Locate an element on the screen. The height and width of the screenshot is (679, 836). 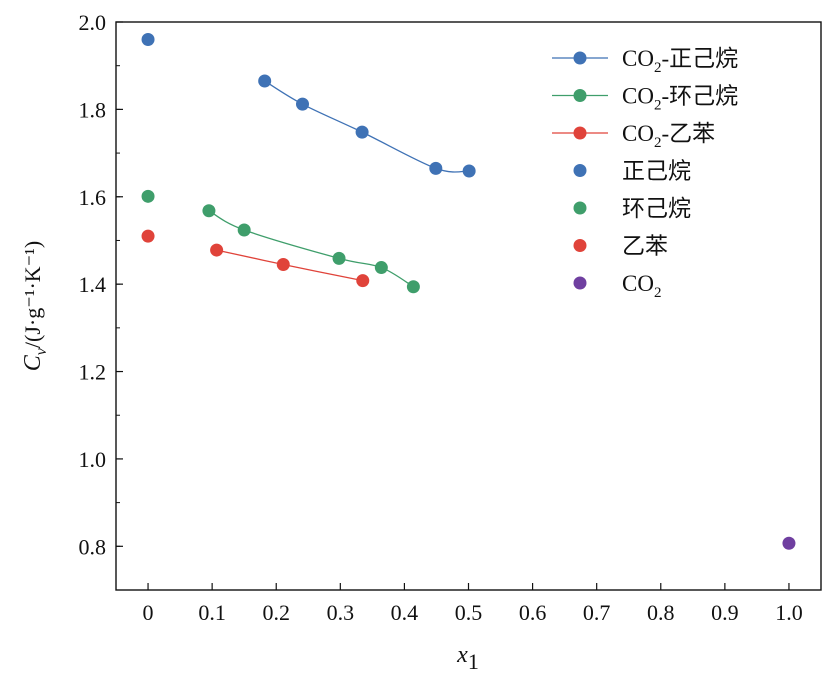
x-tick-label: 1.0 is located at coordinates (789, 612).